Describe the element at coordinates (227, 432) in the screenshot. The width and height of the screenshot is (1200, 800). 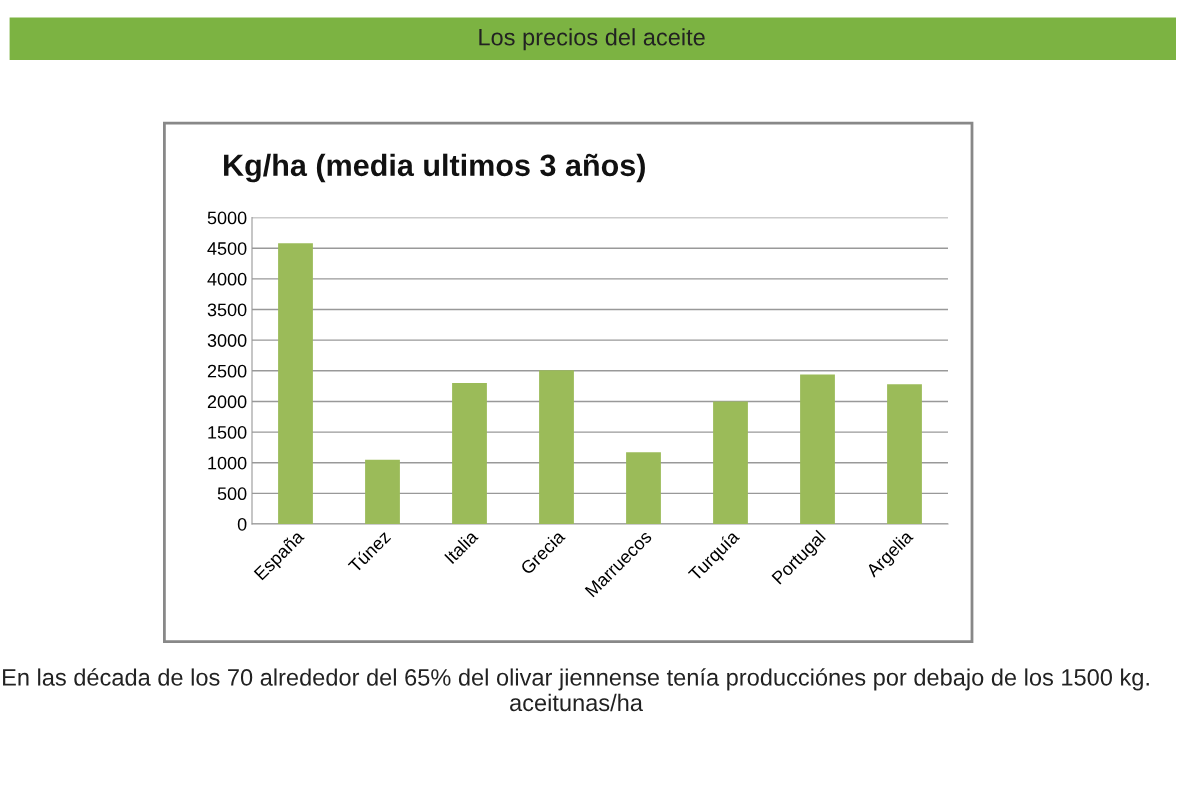
I see `y-tick-label: 1500` at that location.